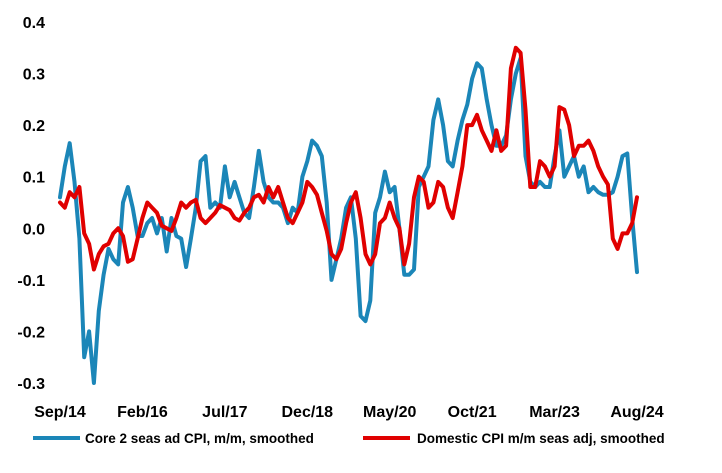 The image size is (722, 473). I want to click on x-tick-label: May/20, so click(389, 412).